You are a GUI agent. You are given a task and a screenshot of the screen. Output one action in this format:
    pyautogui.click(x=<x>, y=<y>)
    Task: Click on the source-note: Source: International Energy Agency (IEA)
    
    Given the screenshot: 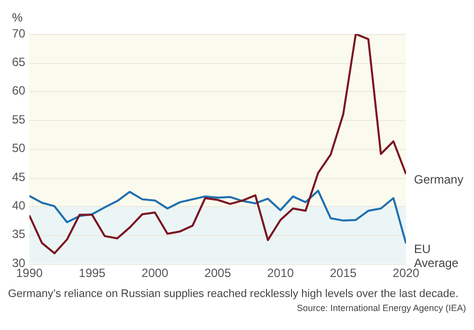 What is the action you would take?
    pyautogui.click(x=381, y=308)
    